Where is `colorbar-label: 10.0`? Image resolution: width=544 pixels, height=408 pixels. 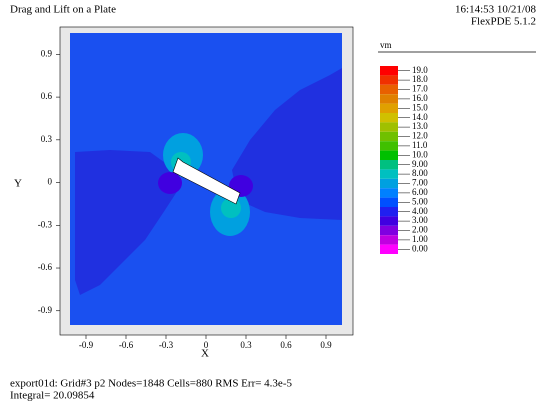 colorbar-label: 10.0 is located at coordinates (420, 154).